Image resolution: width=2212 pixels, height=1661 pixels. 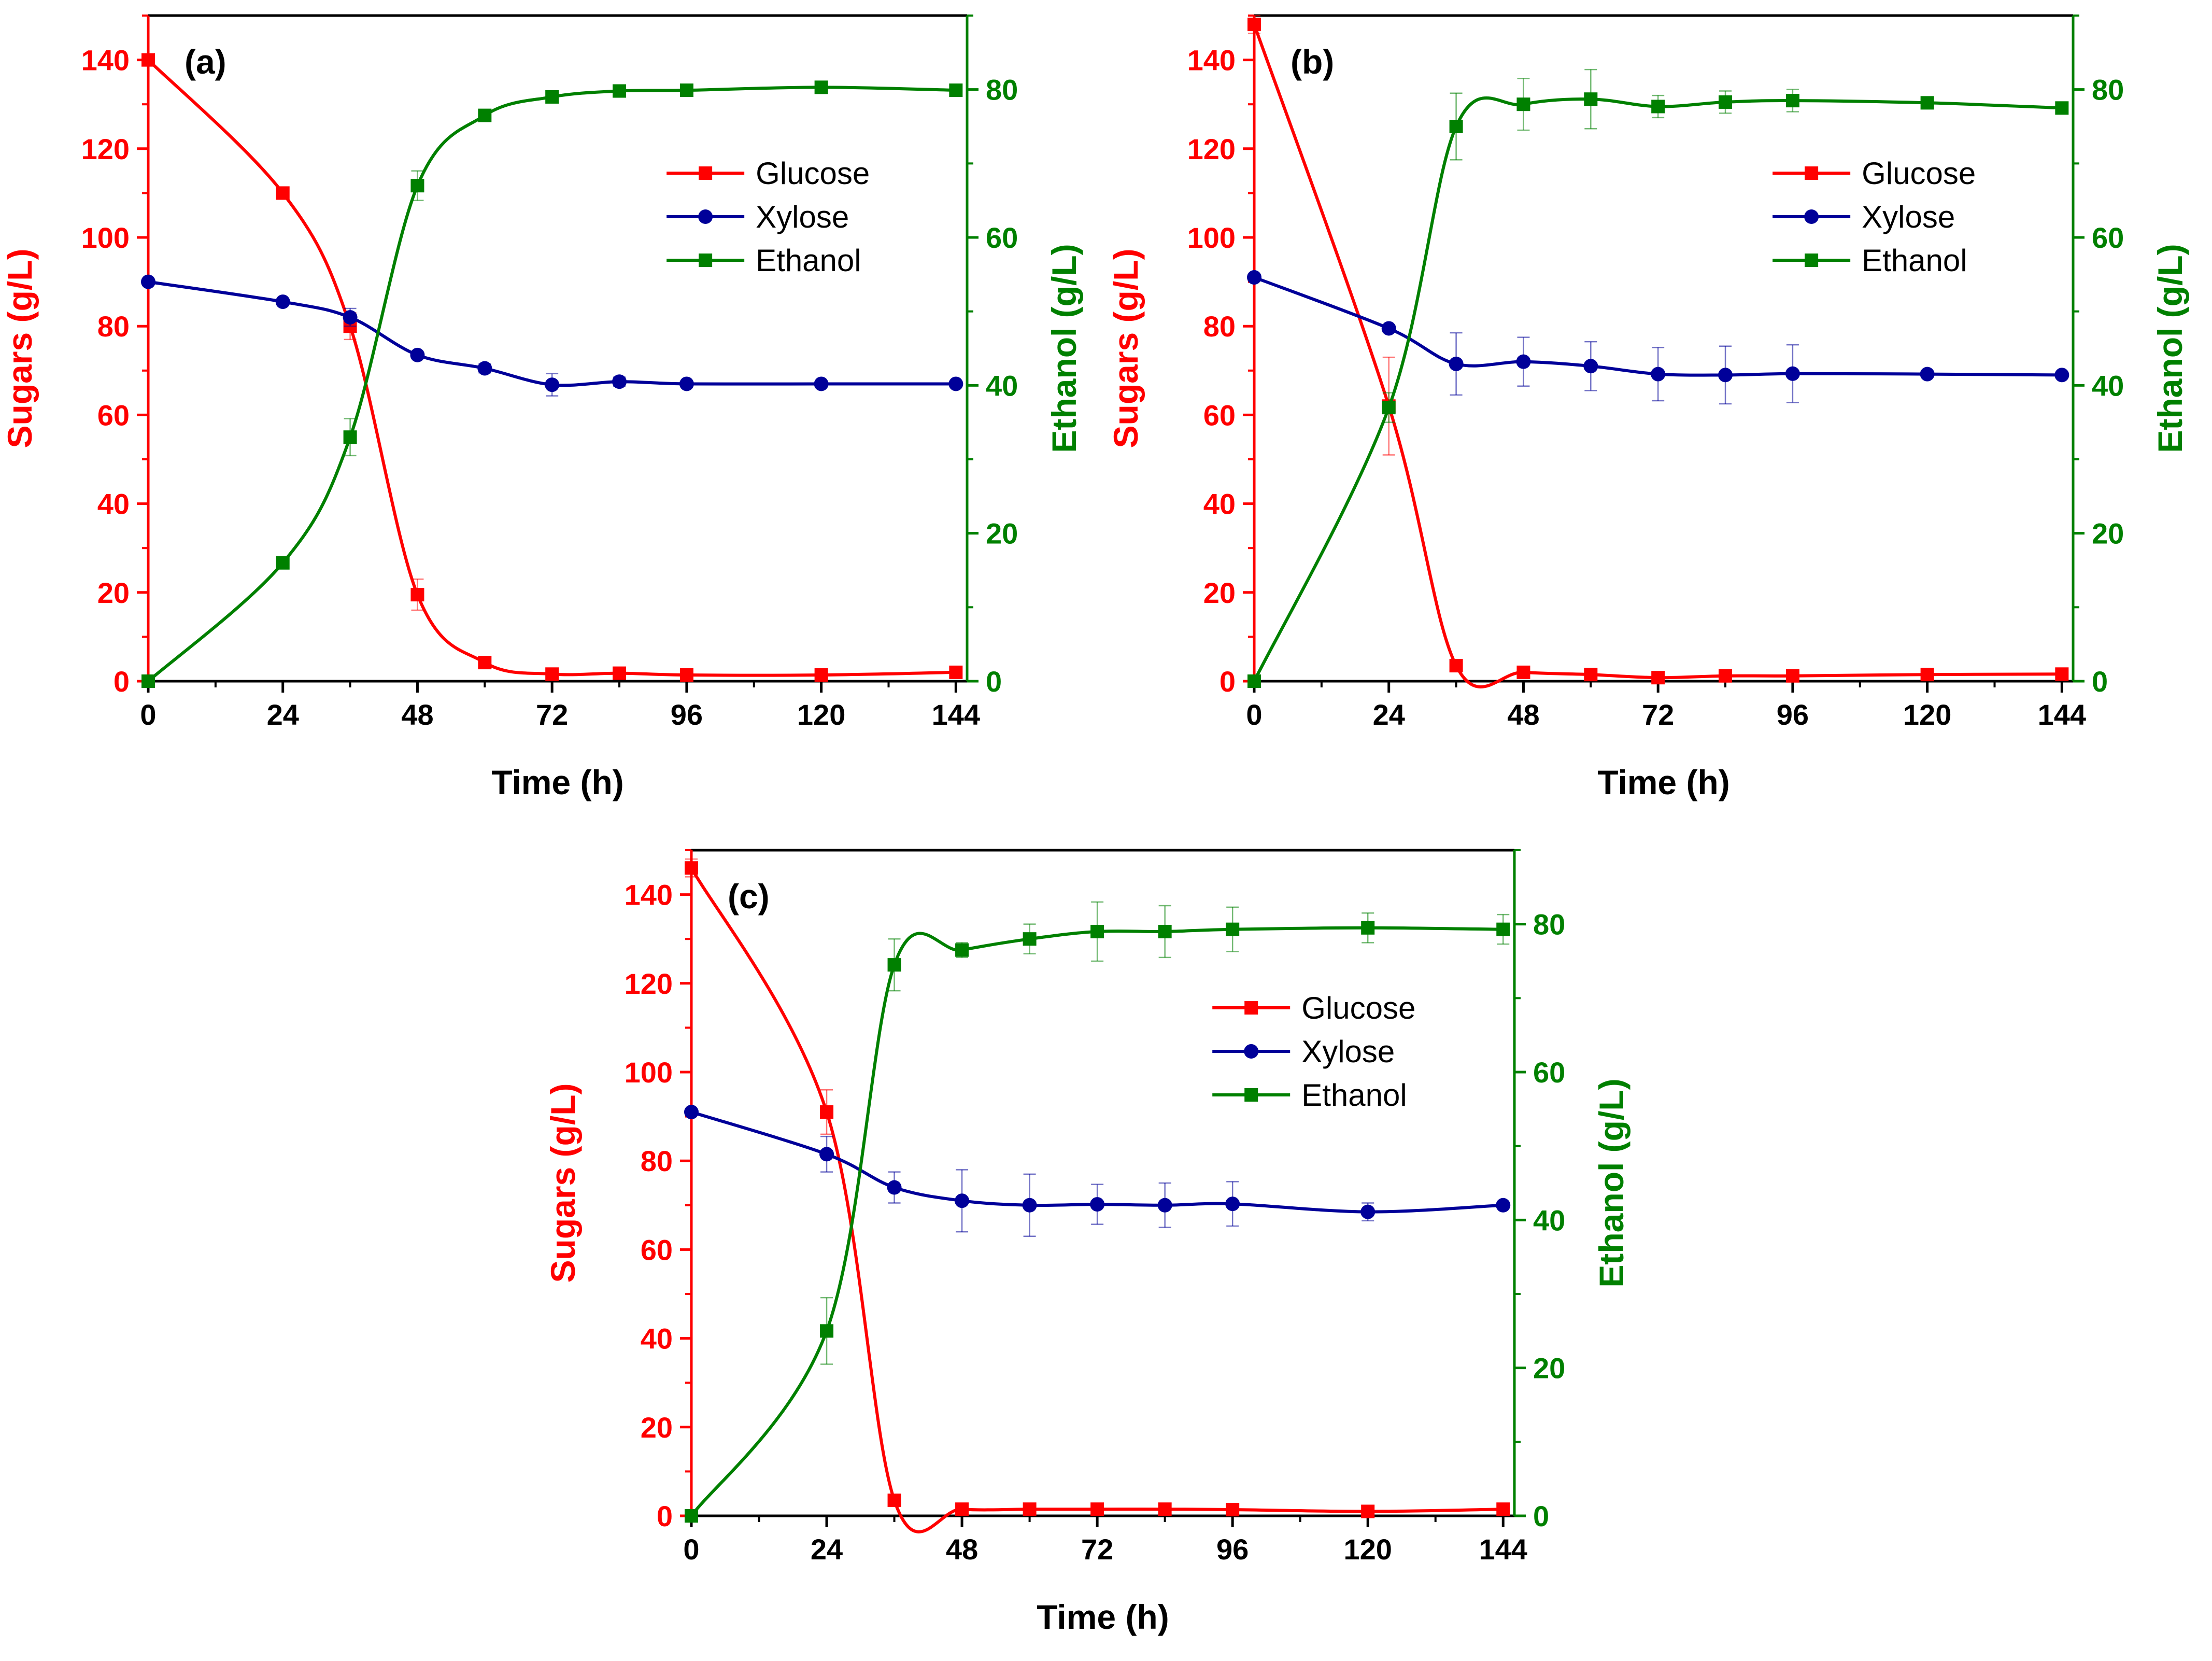 What do you see at coordinates (1549, 1072) in the screenshot?
I see `right-y-tick-label: 60` at bounding box center [1549, 1072].